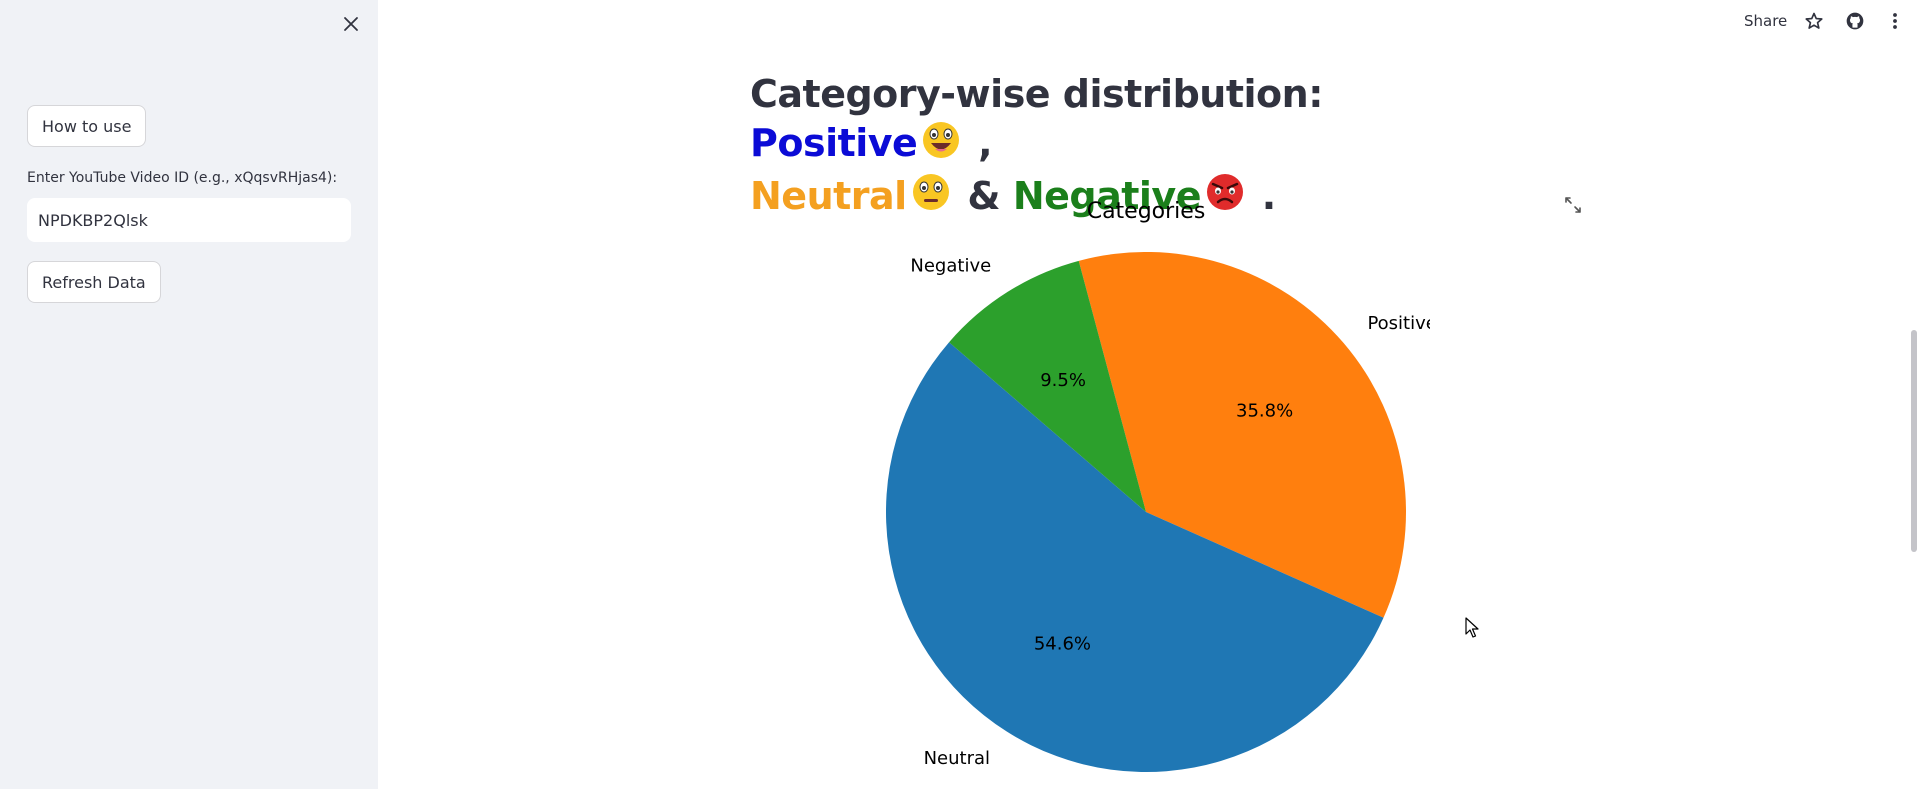 The height and width of the screenshot is (789, 1920). What do you see at coordinates (94, 282) in the screenshot?
I see `refresh-data-button: Refresh Data` at bounding box center [94, 282].